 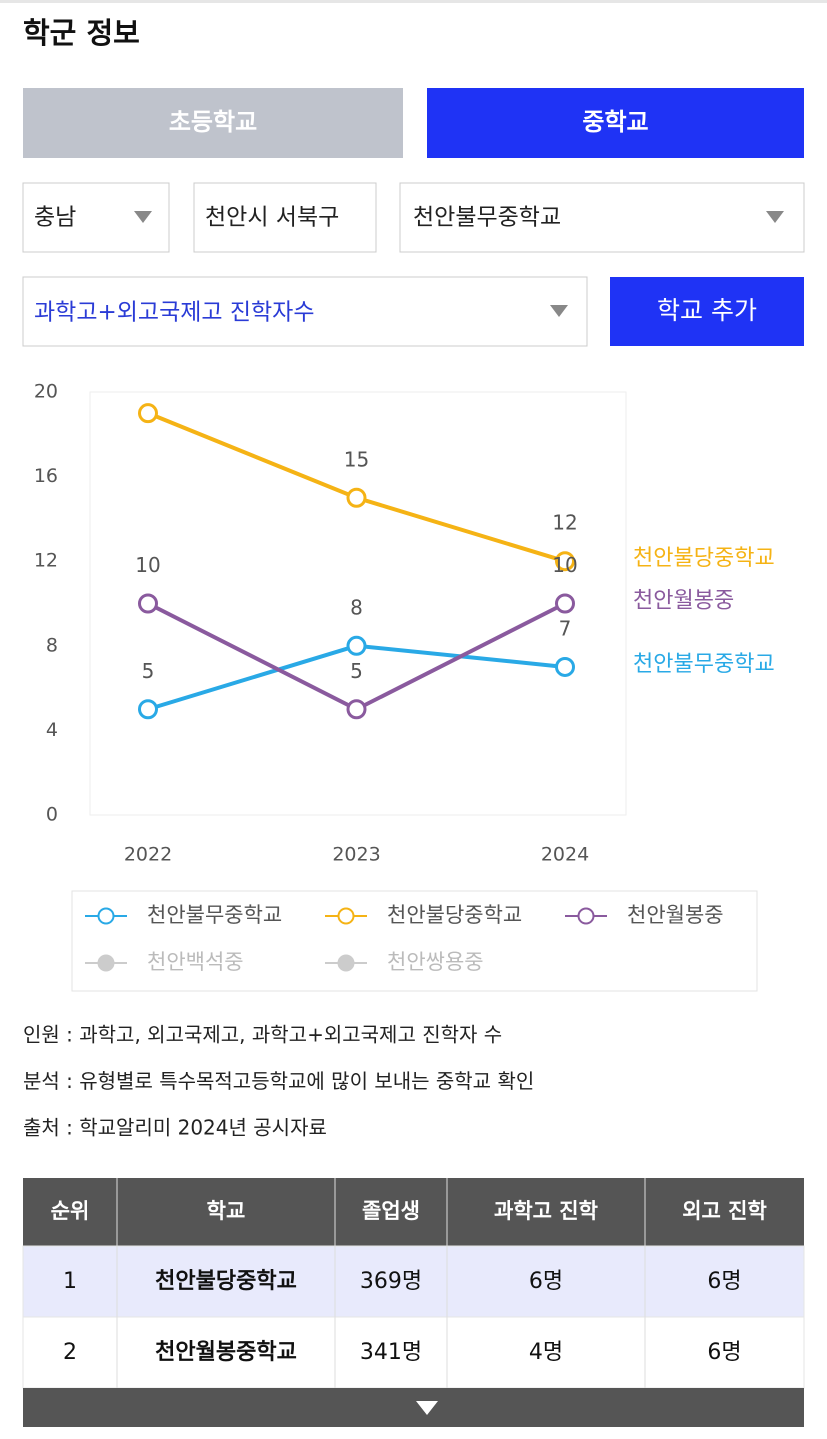 I want to click on y-tick-label: 16, so click(x=46, y=476).